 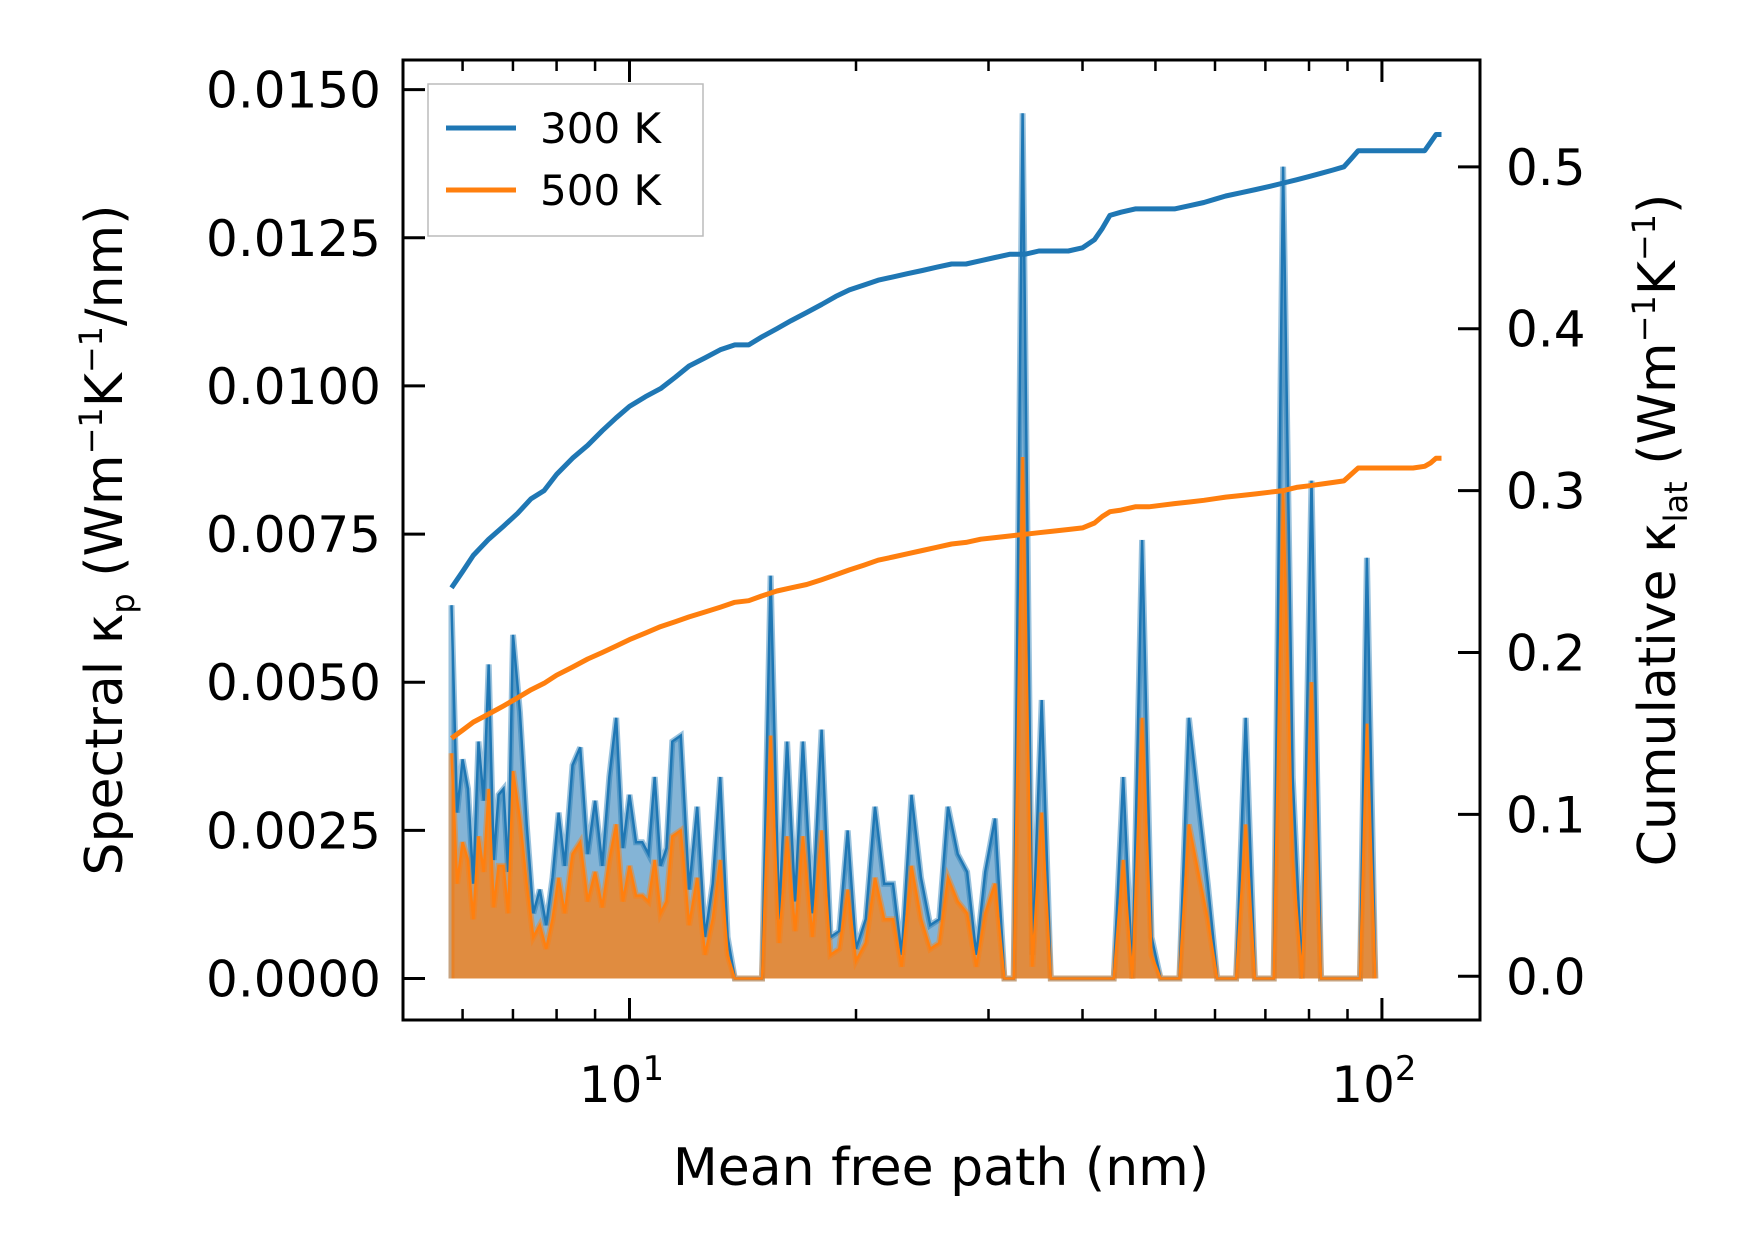 I want to click on x-axis-title: Mean free path (nm), so click(x=941, y=1168).